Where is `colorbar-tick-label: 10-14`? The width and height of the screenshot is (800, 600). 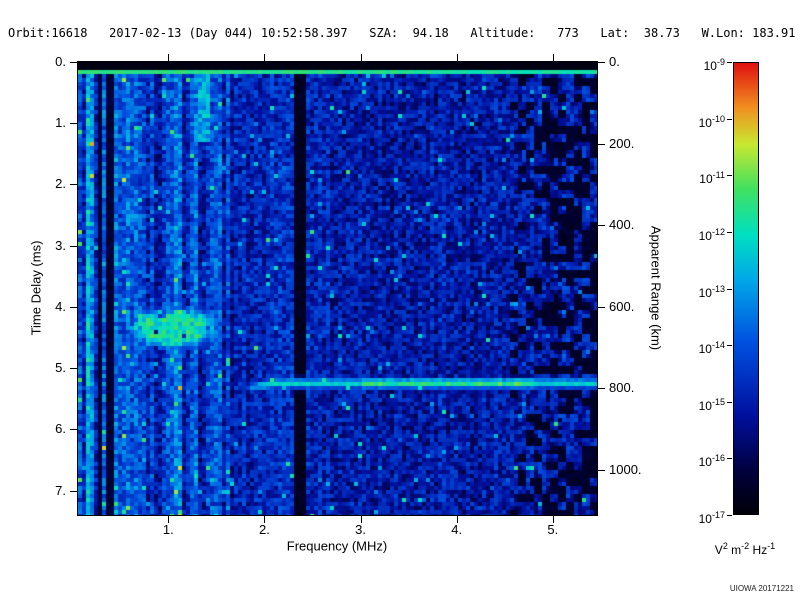 colorbar-tick-label: 10-14 is located at coordinates (711, 348).